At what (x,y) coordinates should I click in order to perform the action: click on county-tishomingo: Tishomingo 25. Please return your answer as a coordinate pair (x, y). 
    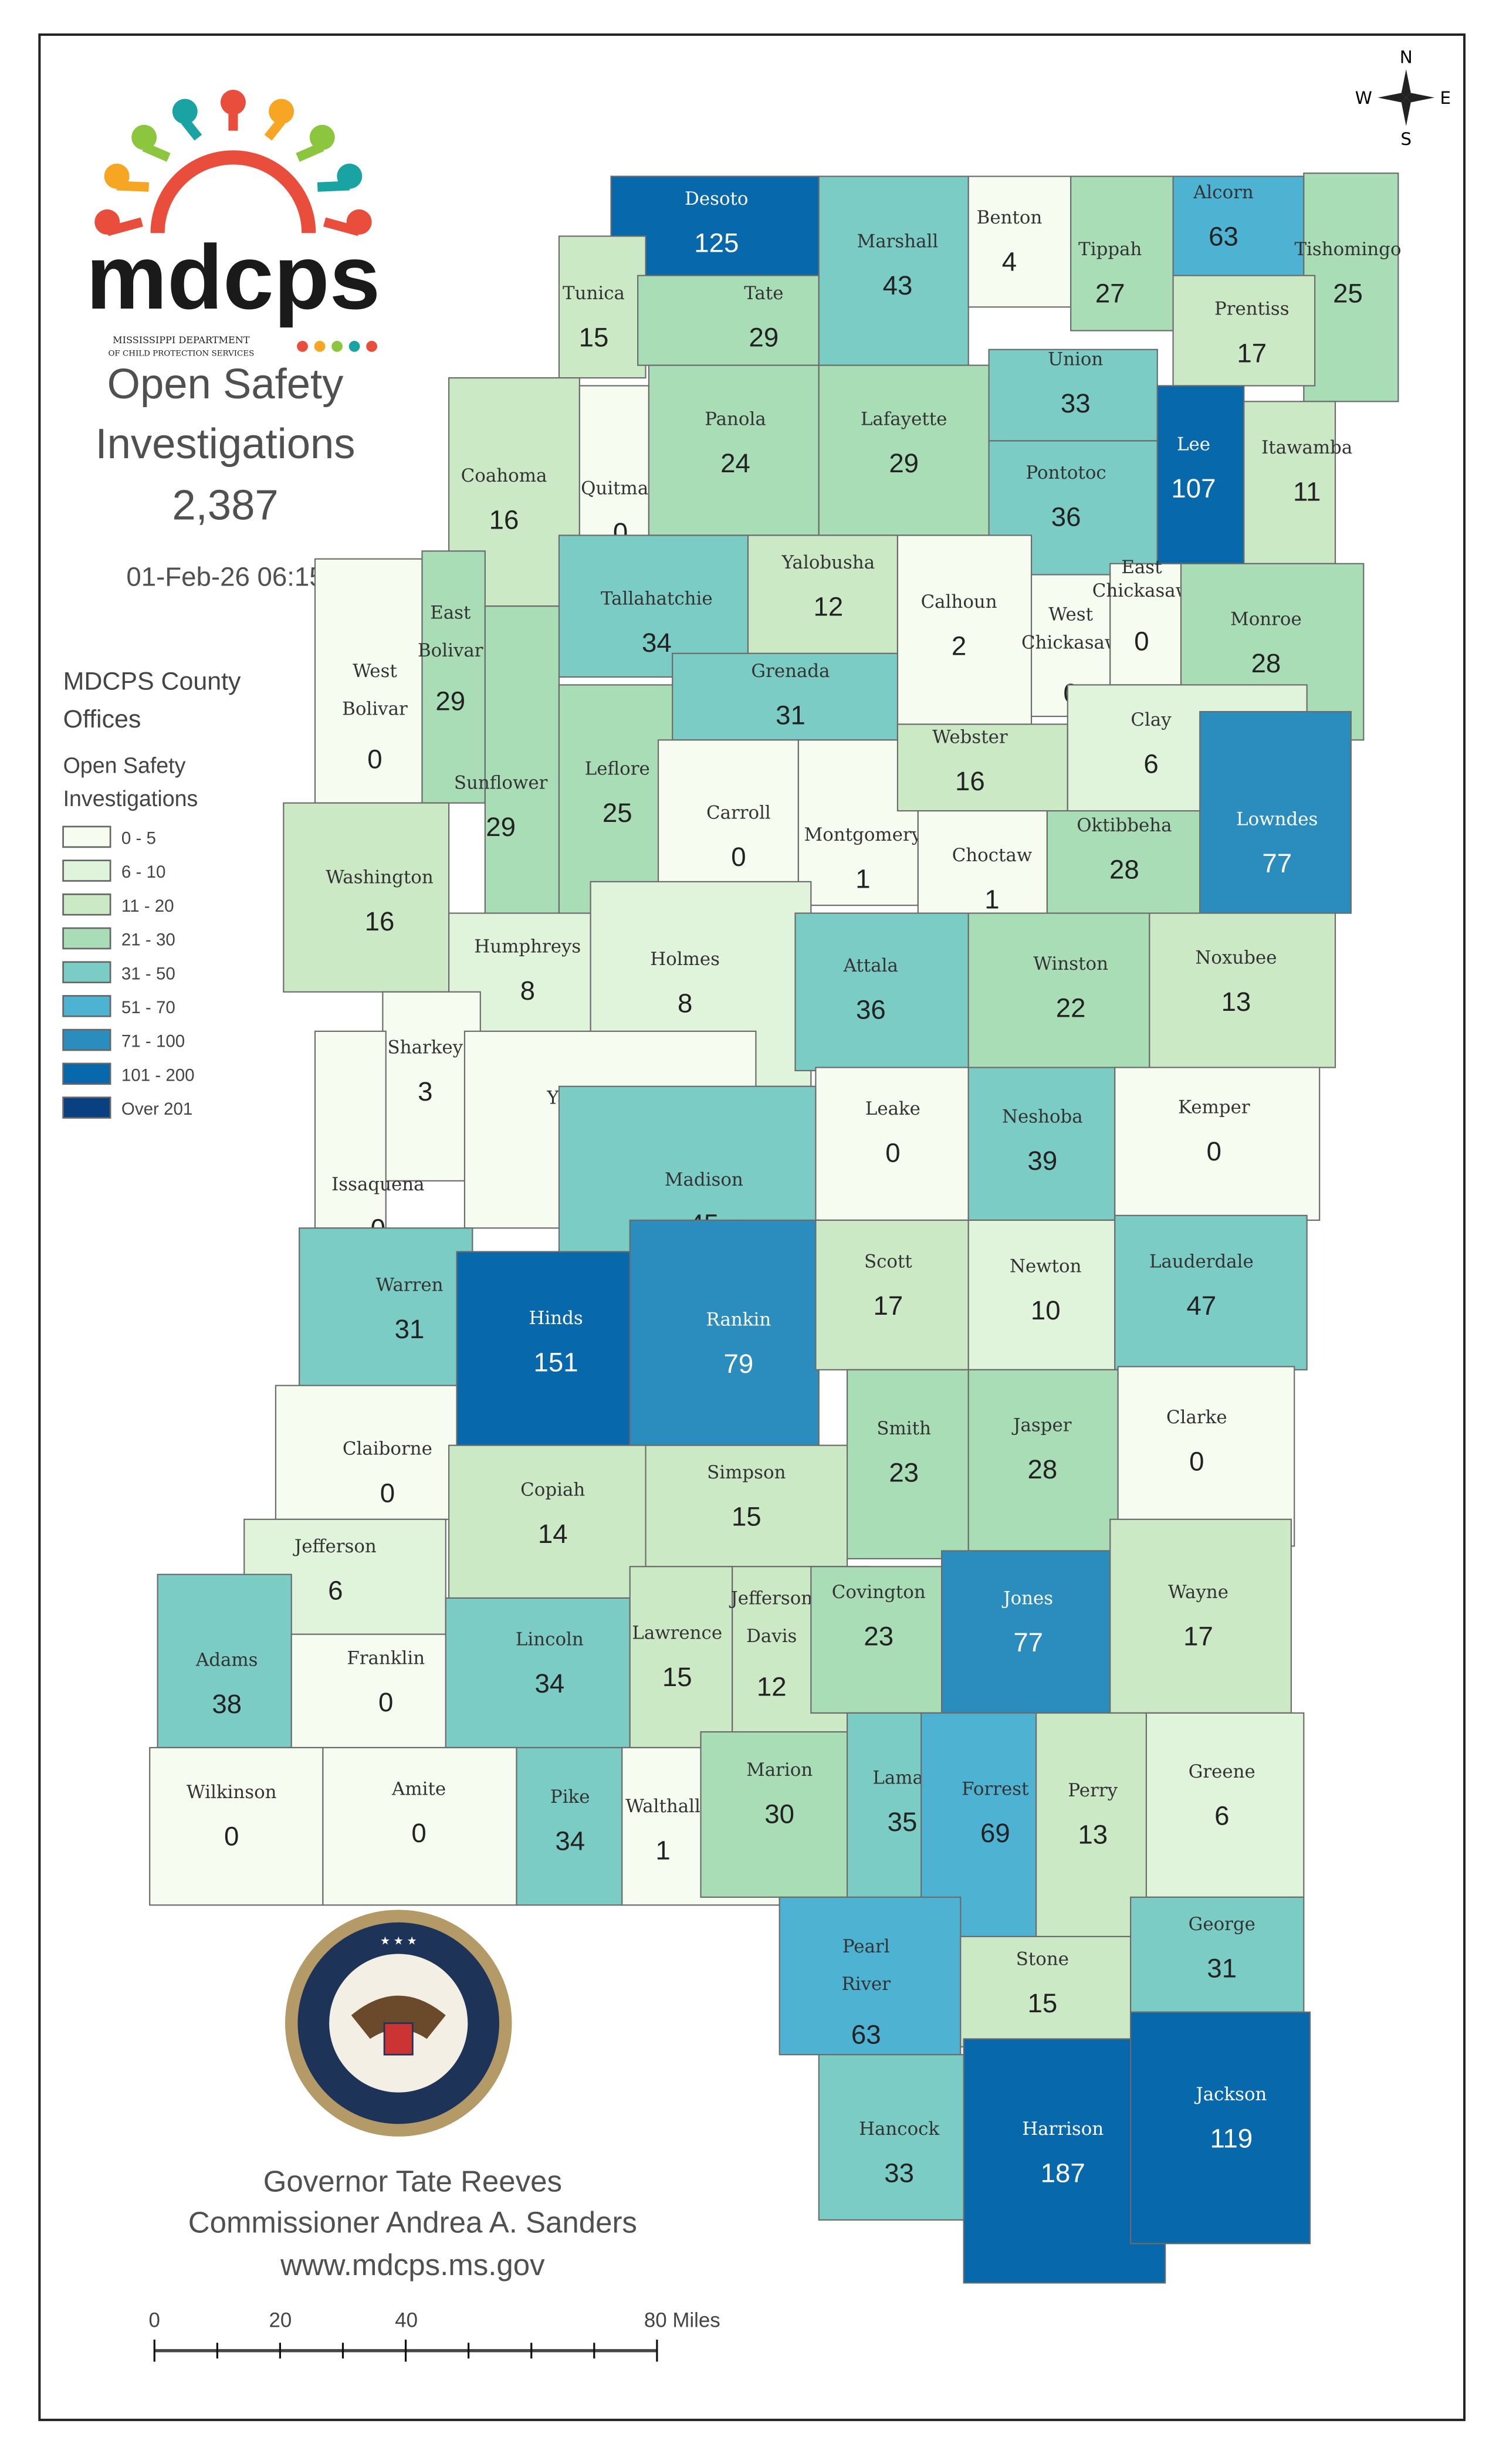
    Looking at the image, I should click on (1348, 287).